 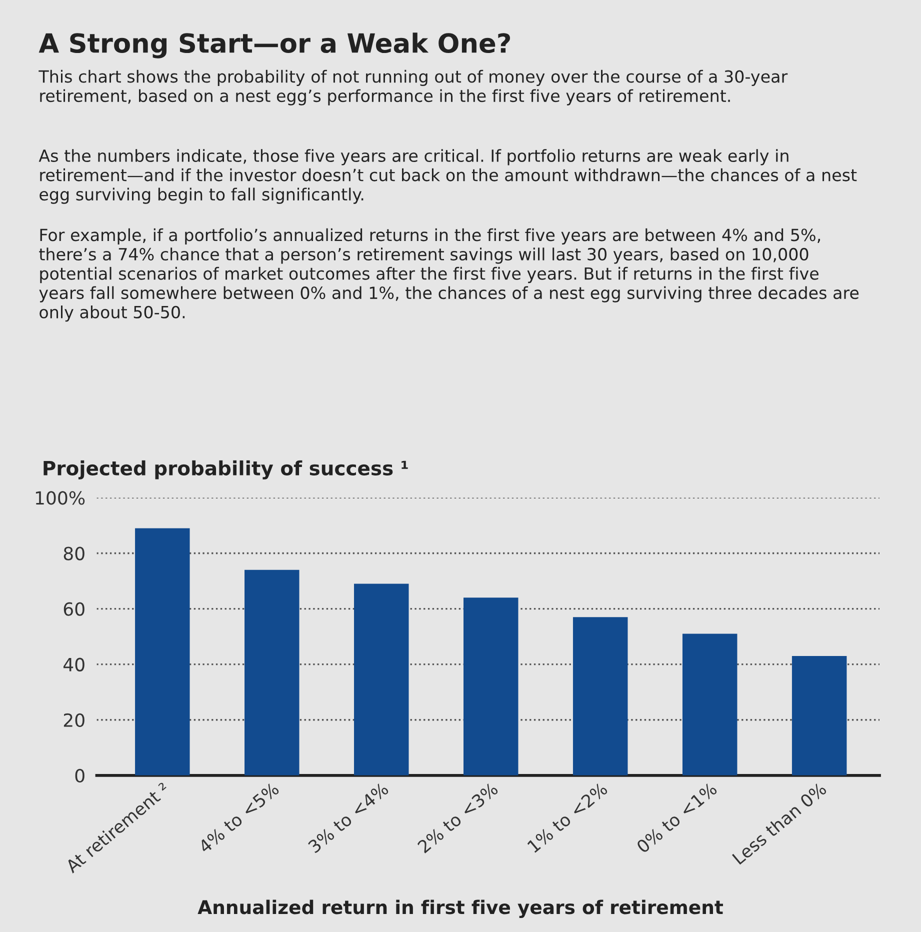 I want to click on y-tick-label: 80, so click(x=74, y=553).